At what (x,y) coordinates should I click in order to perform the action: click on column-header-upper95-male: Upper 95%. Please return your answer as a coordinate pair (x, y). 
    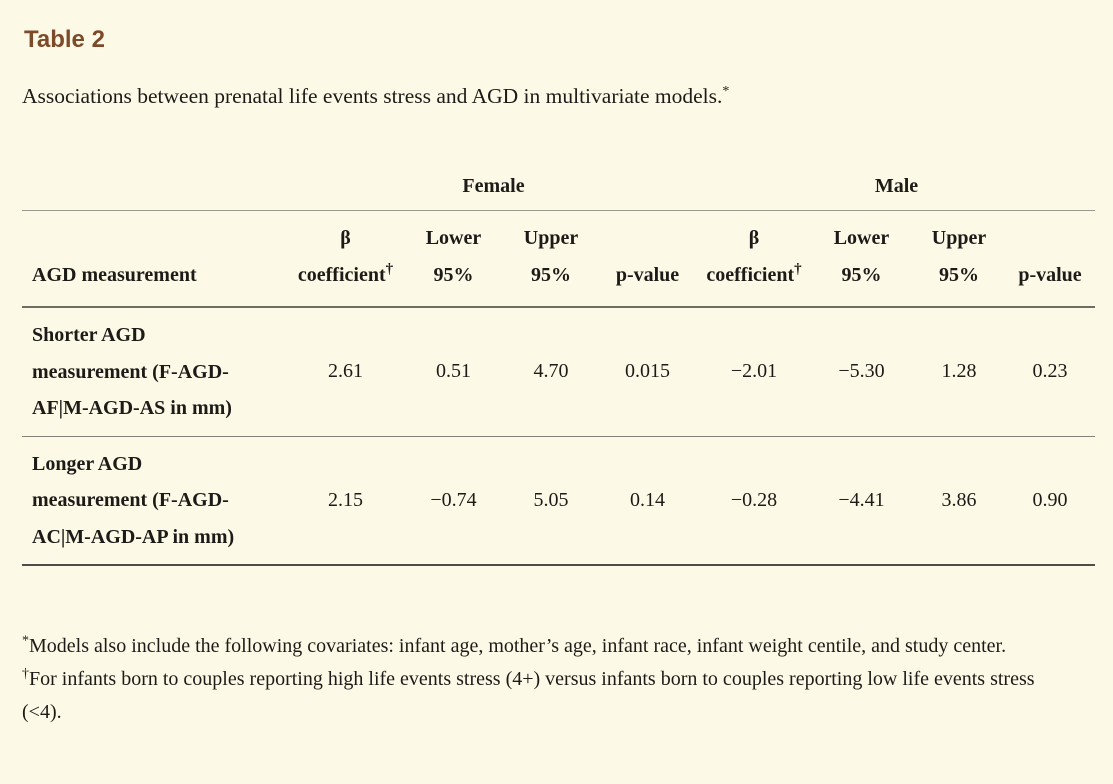
    Looking at the image, I should click on (959, 259).